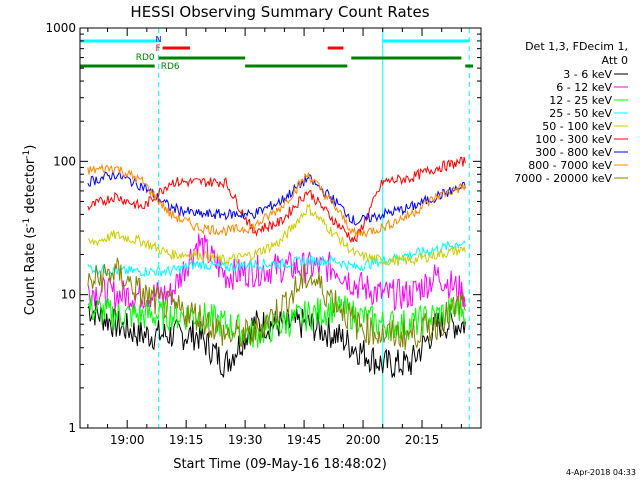 The image size is (640, 480). Describe the element at coordinates (280, 464) in the screenshot. I see `x-axis-label: Start Time (09-May-16 18:48:02)` at that location.